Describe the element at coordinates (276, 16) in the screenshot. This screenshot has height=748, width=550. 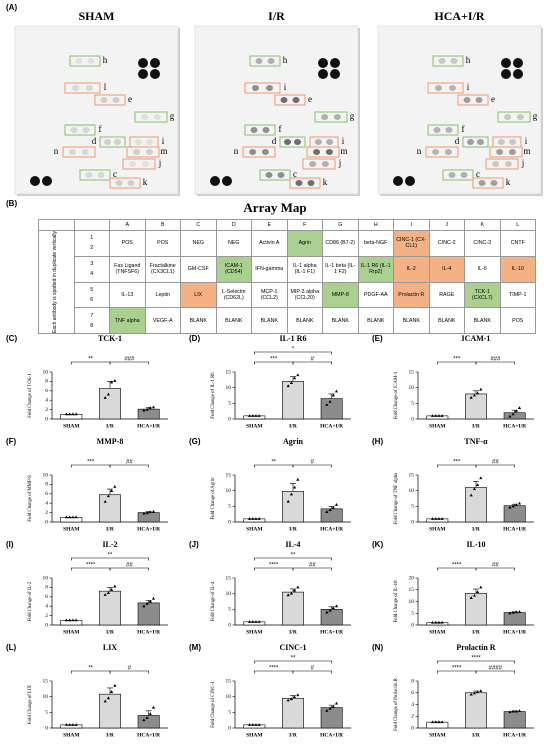
I see `blot-title: I/R` at that location.